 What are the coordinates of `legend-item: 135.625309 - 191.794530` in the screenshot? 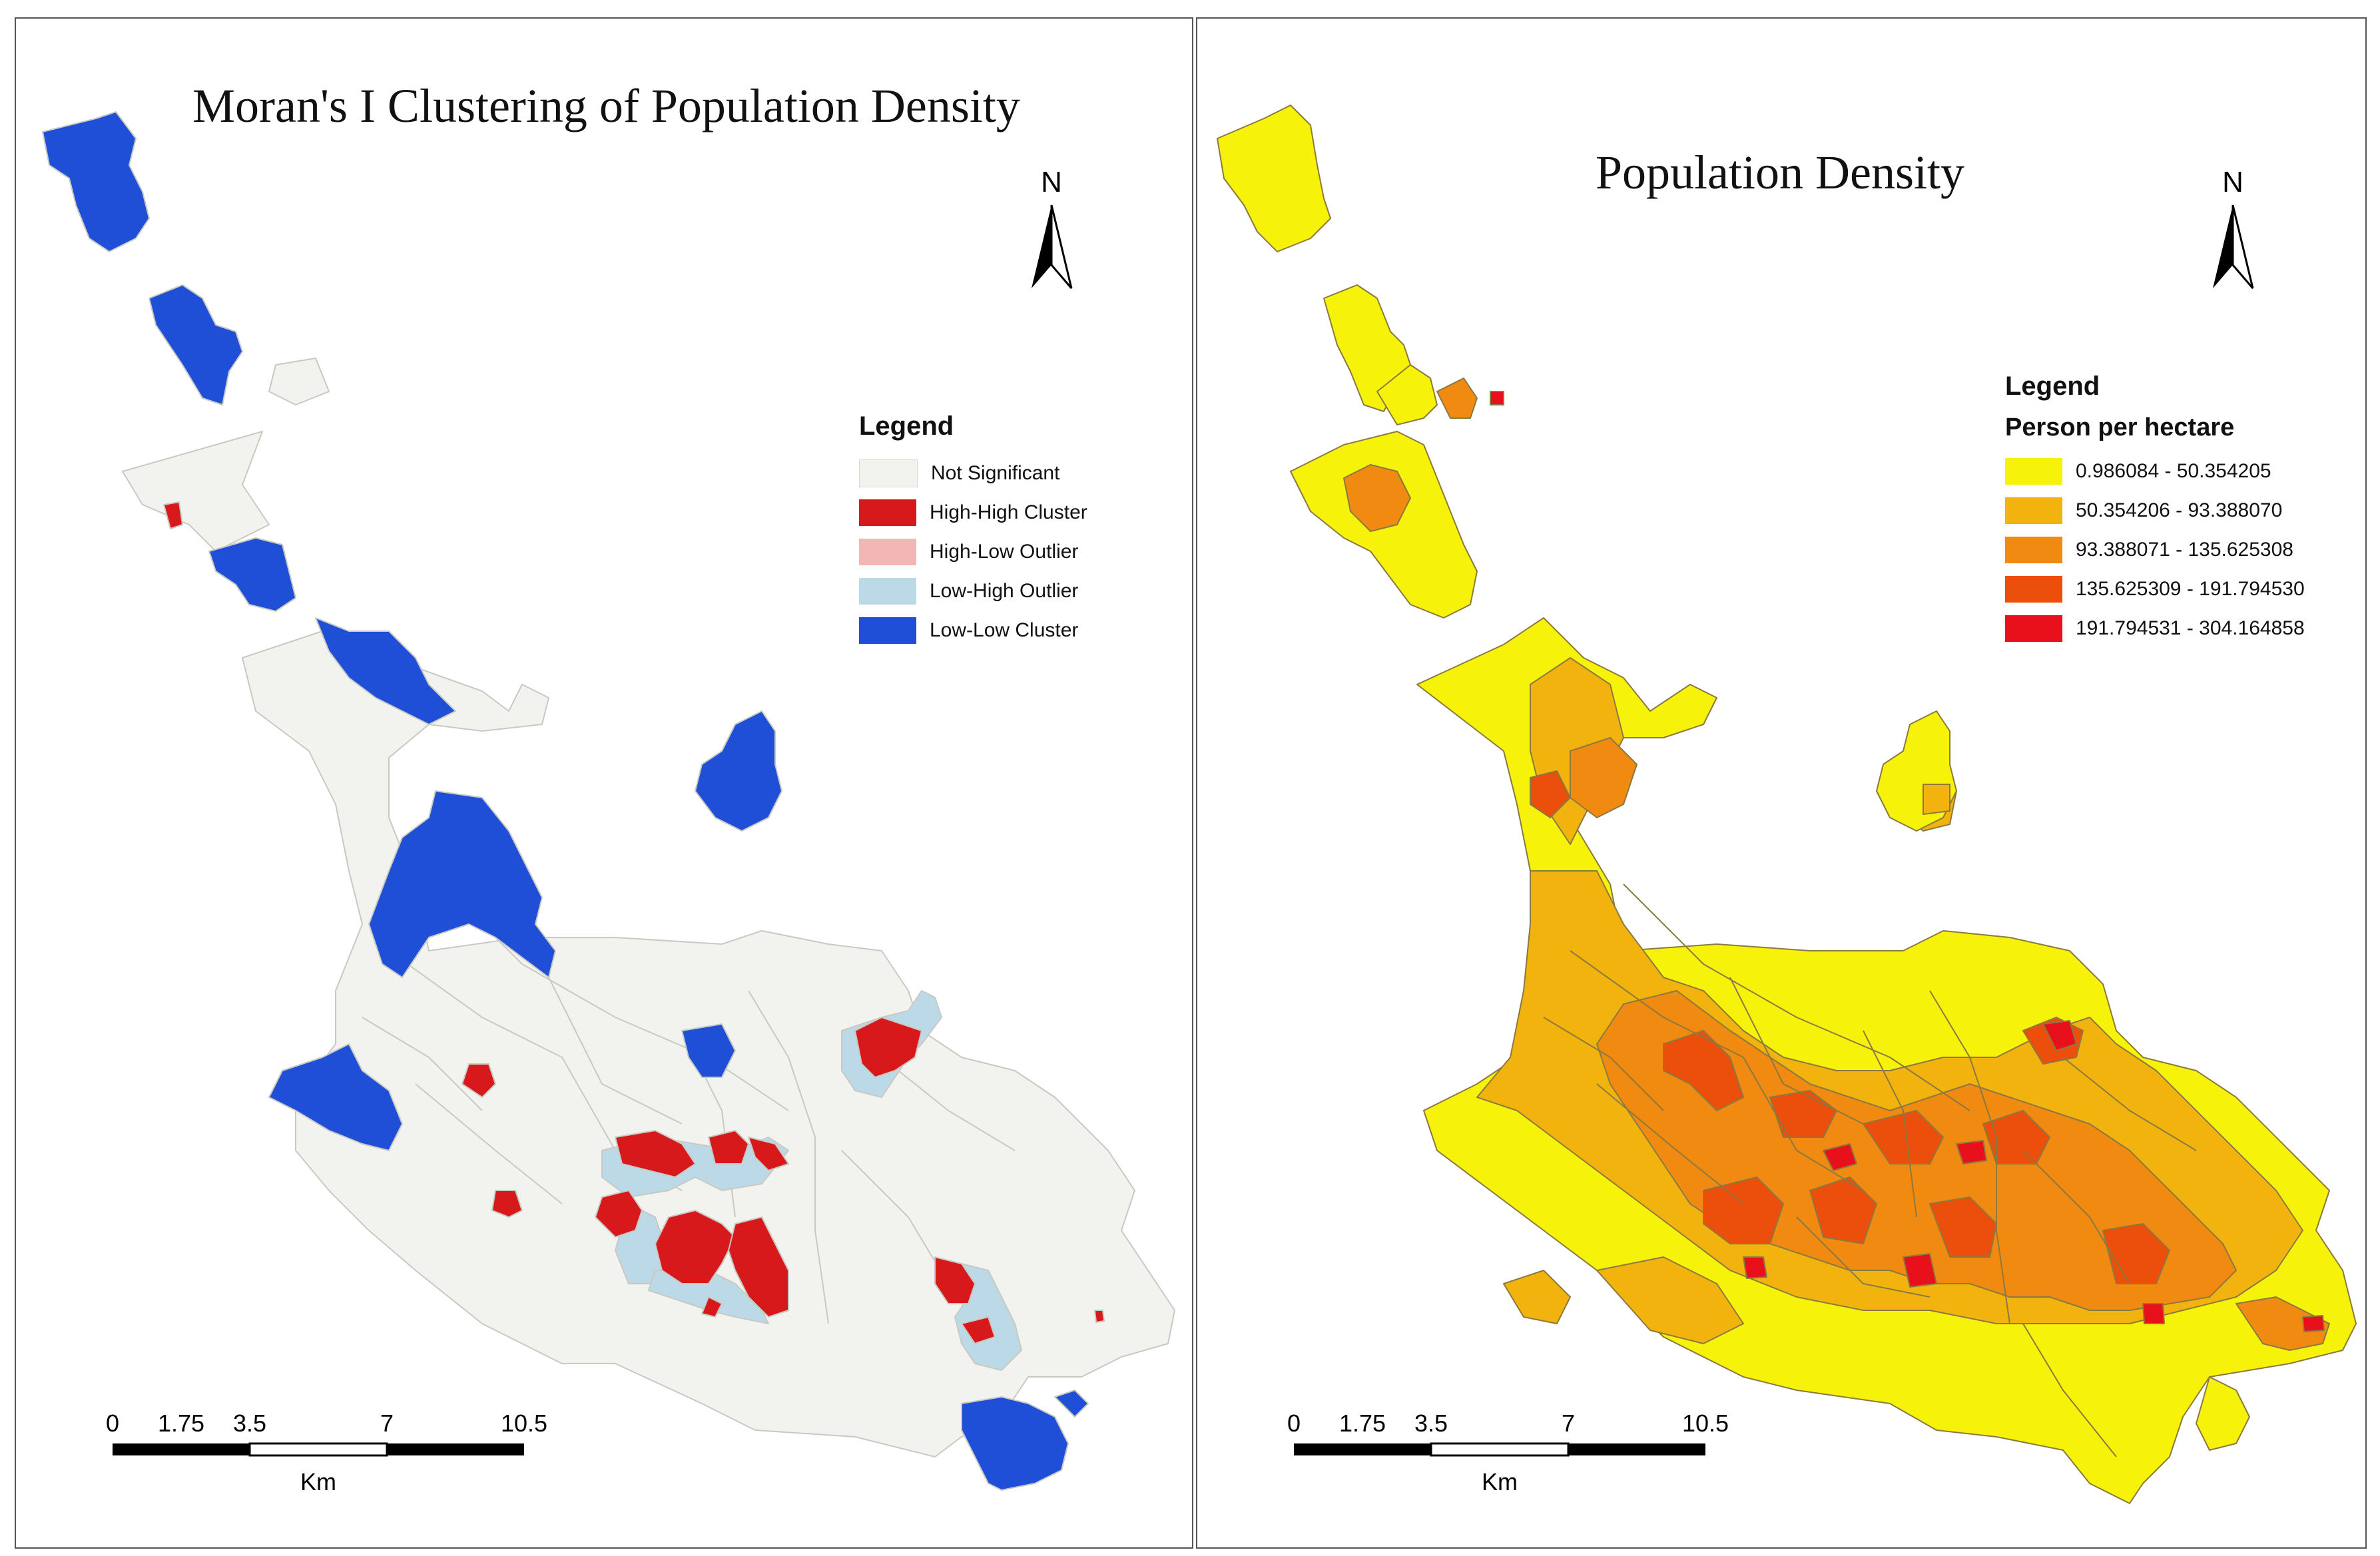 It's located at (2155, 589).